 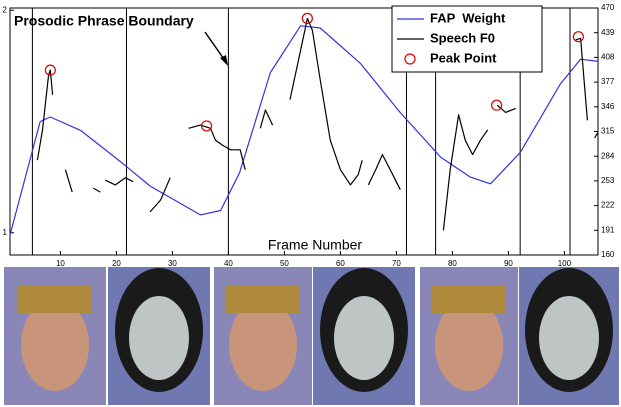 I want to click on x-tick-label: 60, so click(x=340, y=263).